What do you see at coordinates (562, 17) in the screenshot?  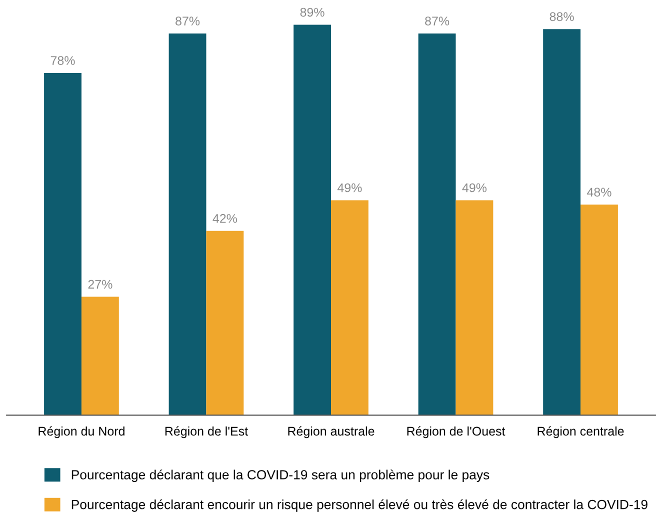 I see `data-label: 88%` at bounding box center [562, 17].